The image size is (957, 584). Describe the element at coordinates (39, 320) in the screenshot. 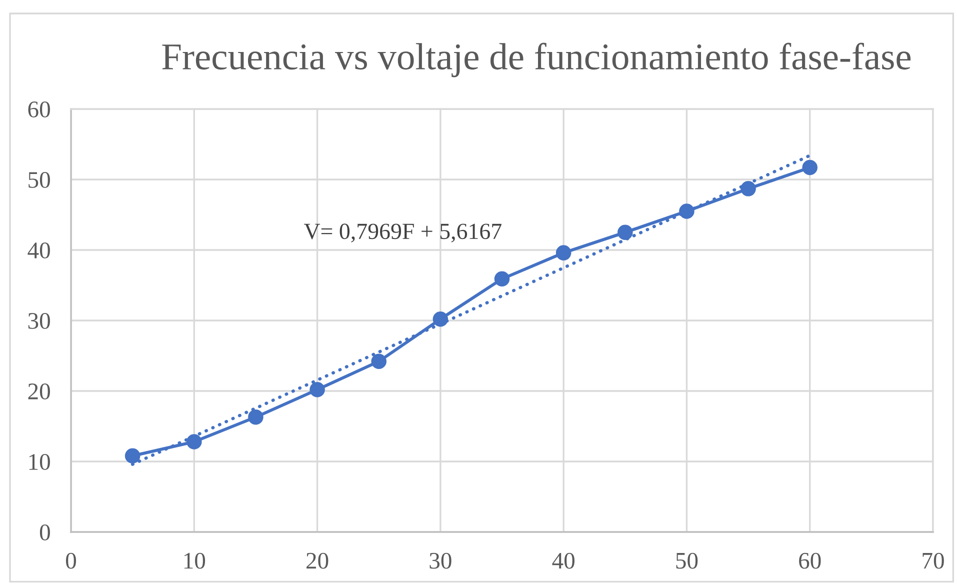

I see `y-tick-label: 30` at that location.